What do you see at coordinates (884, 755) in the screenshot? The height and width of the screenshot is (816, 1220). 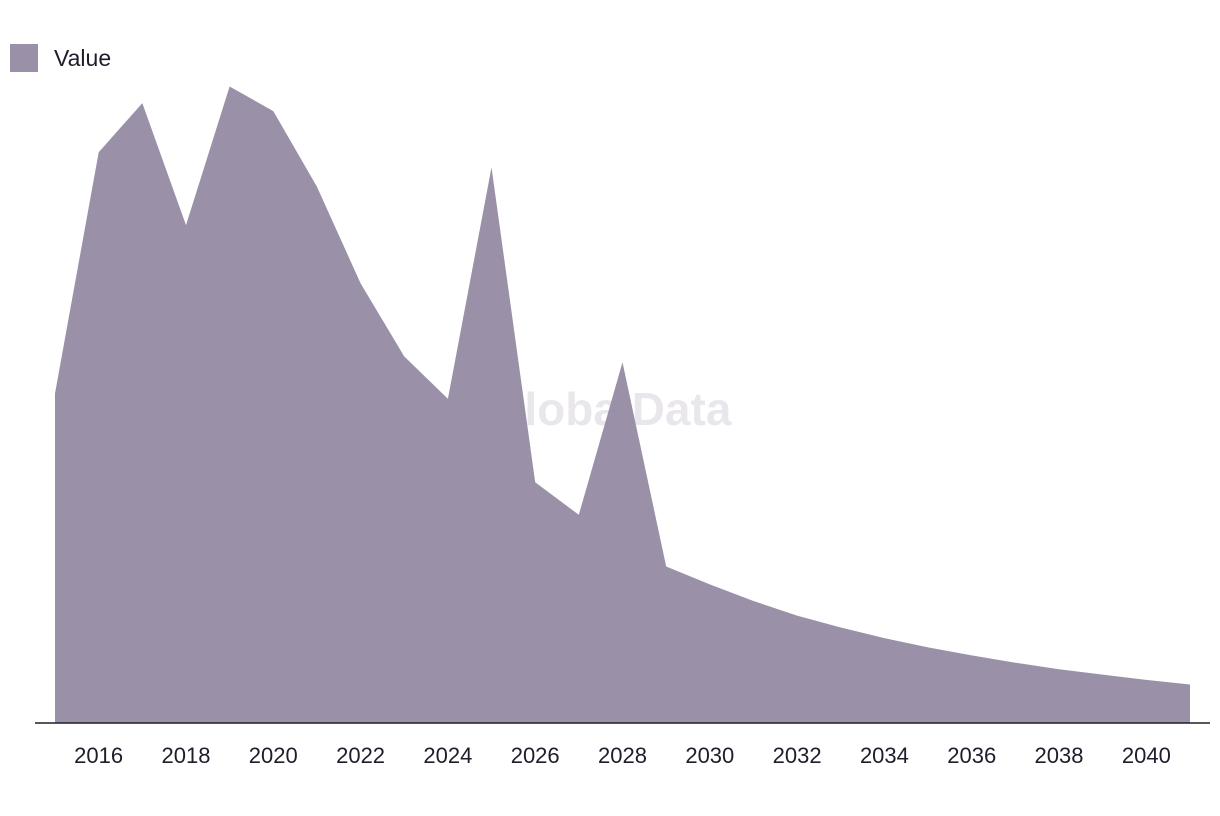 I see `x-tick-label: 2034` at bounding box center [884, 755].